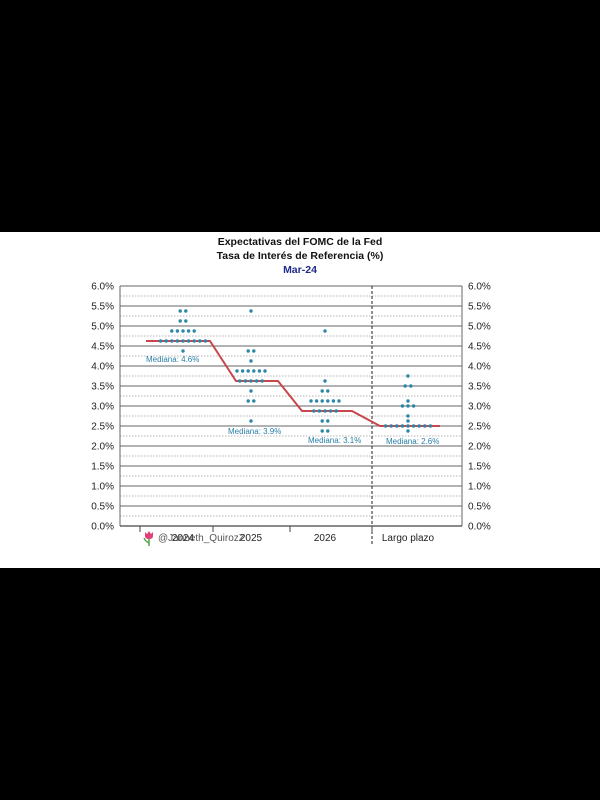 The width and height of the screenshot is (600, 800). Describe the element at coordinates (479, 527) in the screenshot. I see `y-tick-label-right: 0.0%` at that location.